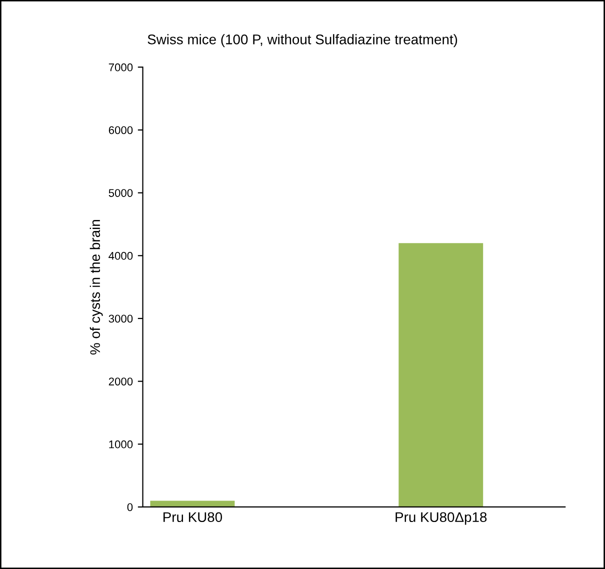 The width and height of the screenshot is (605, 569). I want to click on y-tick-label: 7000, so click(120, 67).